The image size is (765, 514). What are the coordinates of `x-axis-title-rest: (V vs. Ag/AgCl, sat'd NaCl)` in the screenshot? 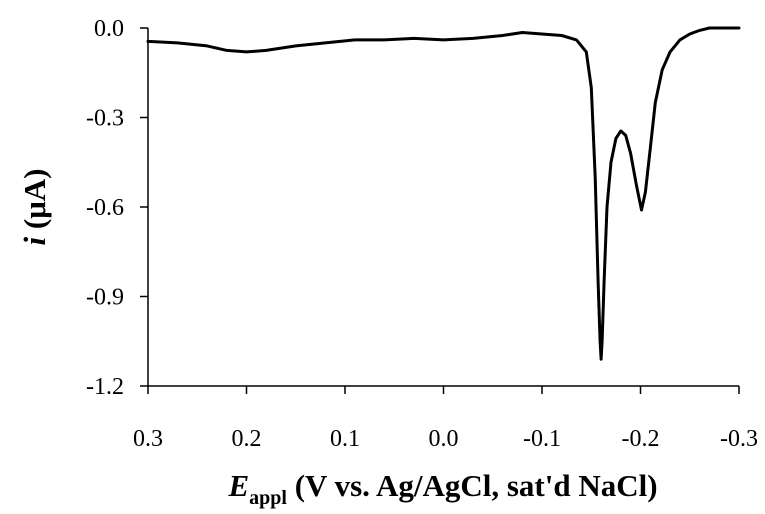 It's located at (472, 485).